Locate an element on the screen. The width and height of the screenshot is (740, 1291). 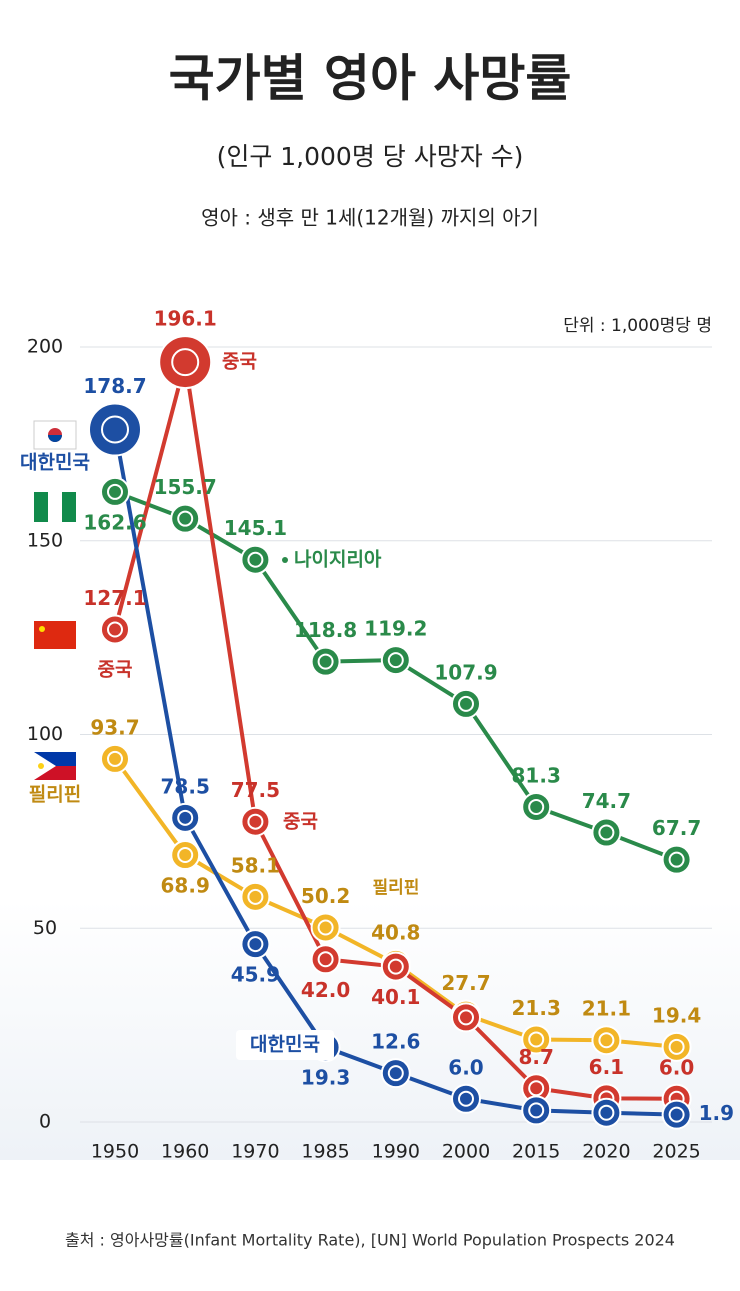
data-label: 40.1 is located at coordinates (395, 997).